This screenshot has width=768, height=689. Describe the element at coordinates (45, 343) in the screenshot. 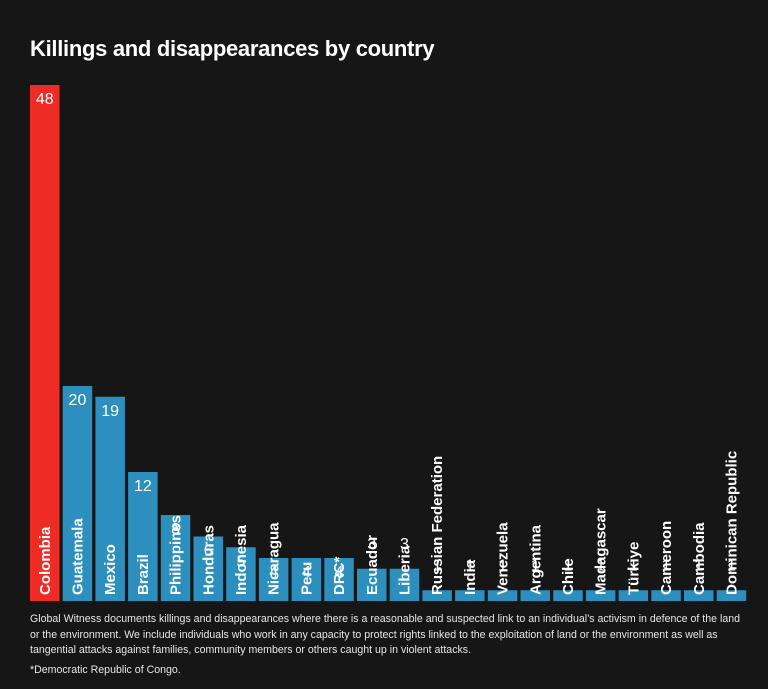

I see `bar-colombia` at that location.